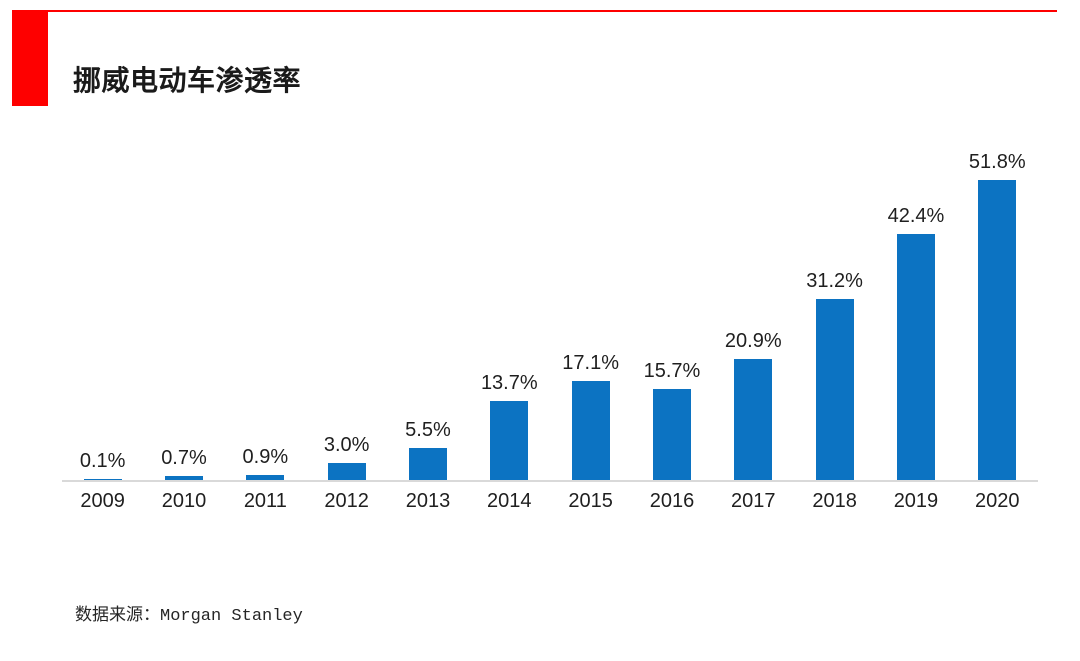 The height and width of the screenshot is (661, 1080). Describe the element at coordinates (671, 310) in the screenshot. I see `bar-slot: 15.7%` at that location.